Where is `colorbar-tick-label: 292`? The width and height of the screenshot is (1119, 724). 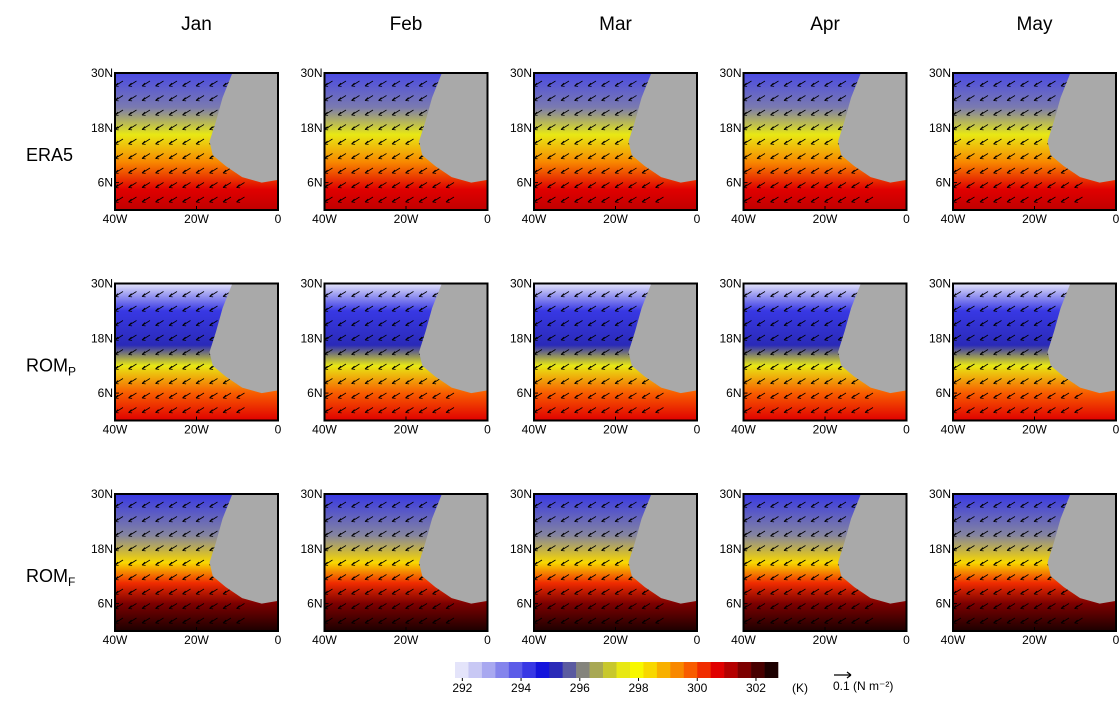
colorbar-tick-label: 292 is located at coordinates (462, 688).